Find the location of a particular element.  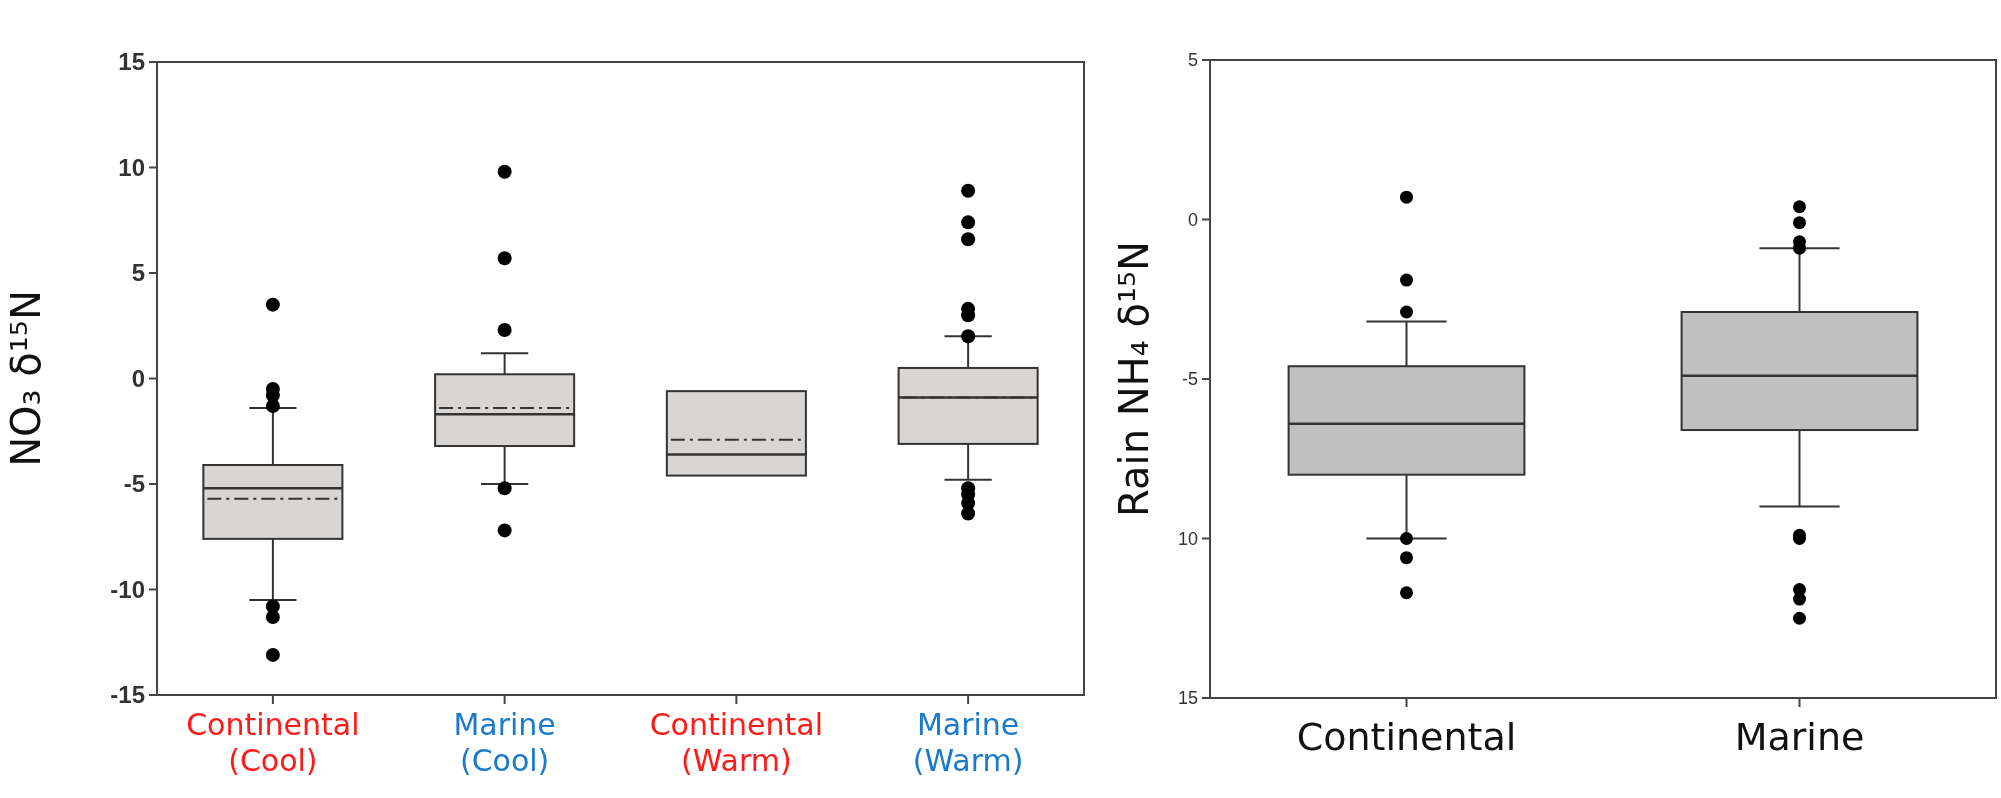

x-tick-label: Continental is located at coordinates (1406, 737).